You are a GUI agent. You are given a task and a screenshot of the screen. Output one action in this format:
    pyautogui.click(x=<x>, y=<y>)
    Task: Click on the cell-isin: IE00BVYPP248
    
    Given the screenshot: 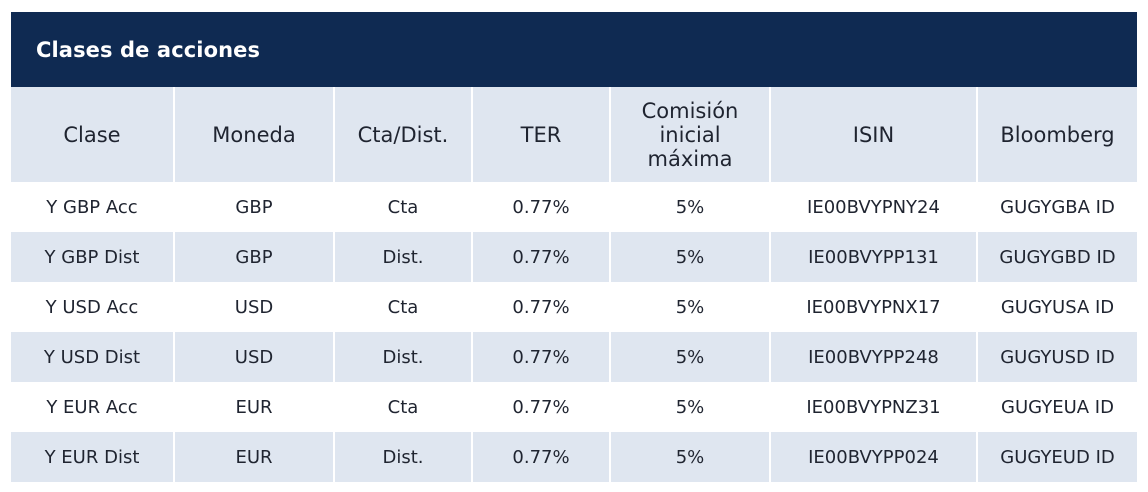 What is the action you would take?
    pyautogui.click(x=874, y=357)
    